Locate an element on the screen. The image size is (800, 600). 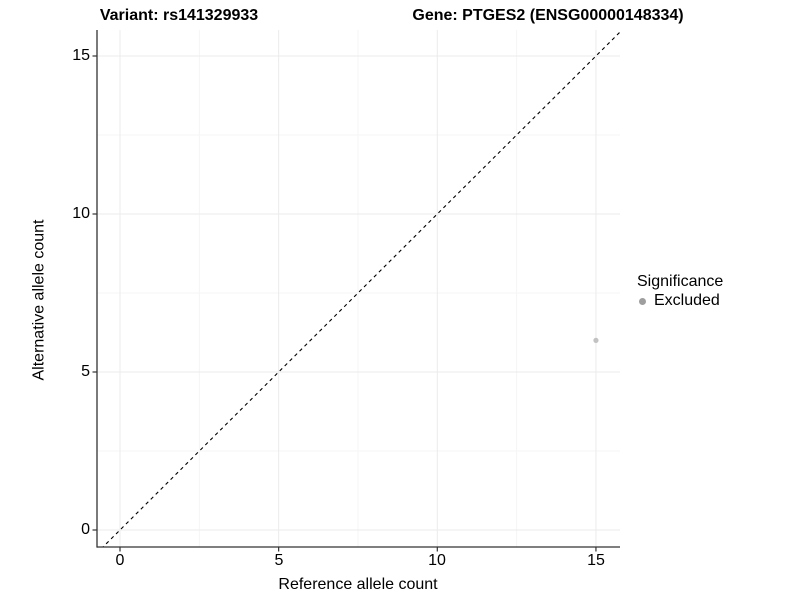
plot-title-variant: Variant: rs141329933 is located at coordinates (179, 15).